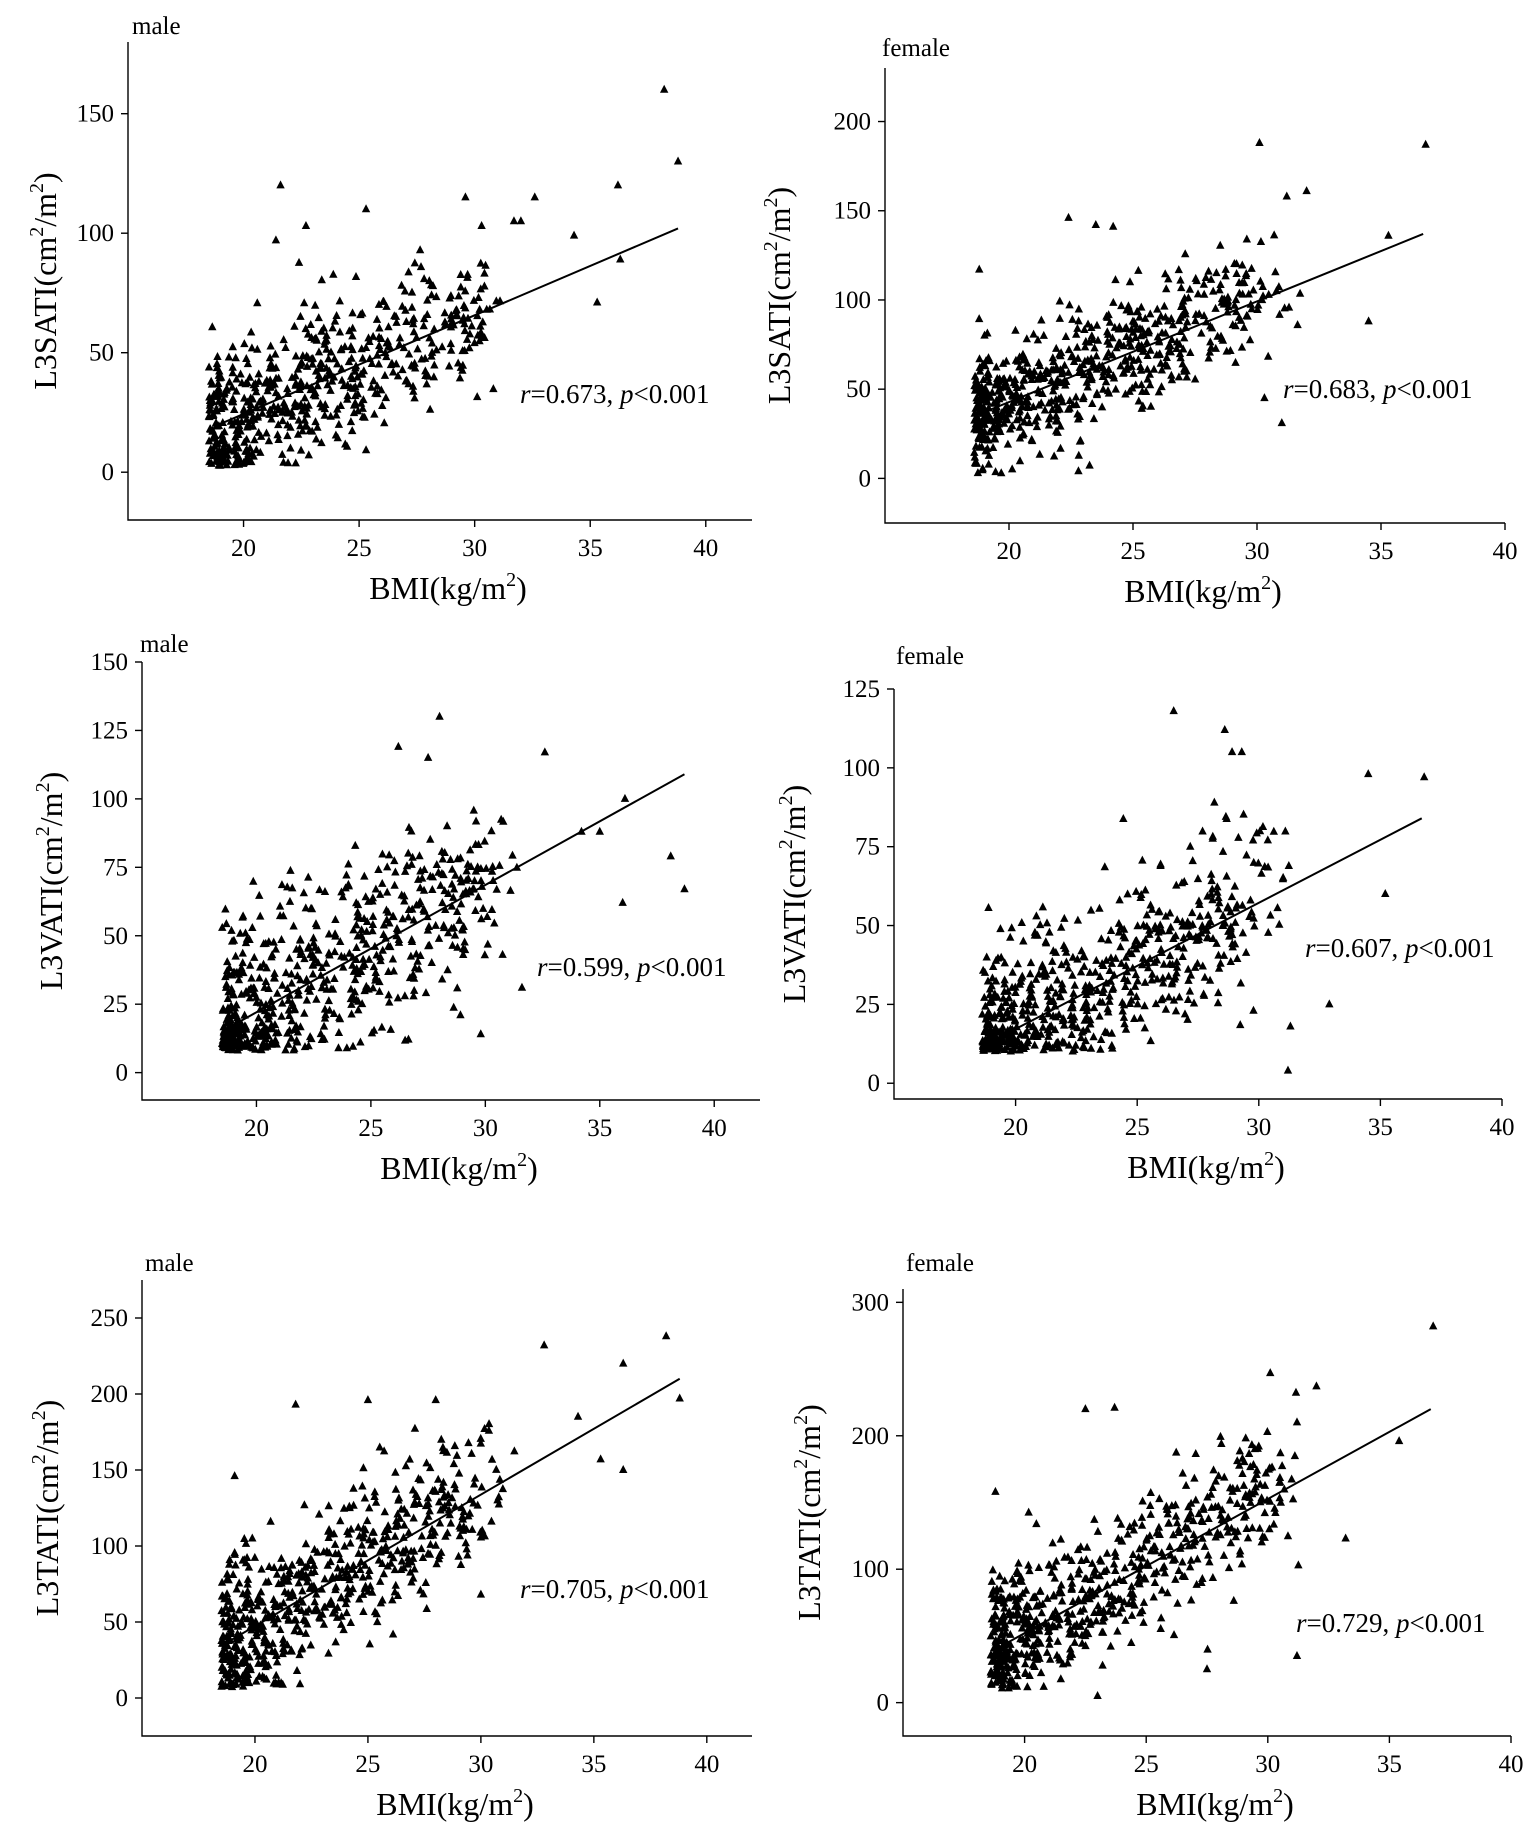 This screenshot has height=1833, width=1535. I want to click on axes, so click(439, 281).